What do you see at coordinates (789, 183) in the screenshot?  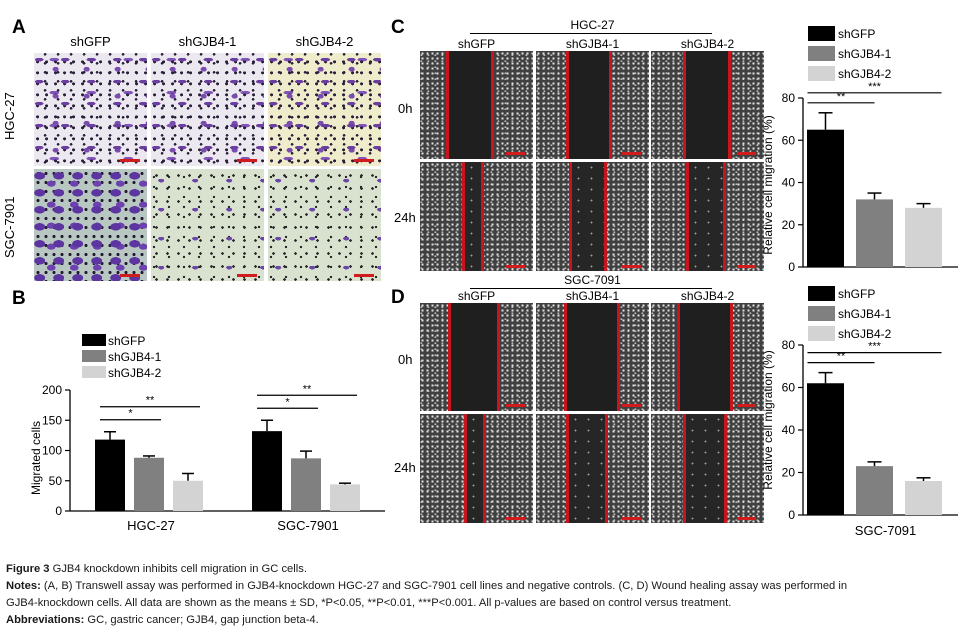 I see `y-tick-label: 40` at bounding box center [789, 183].